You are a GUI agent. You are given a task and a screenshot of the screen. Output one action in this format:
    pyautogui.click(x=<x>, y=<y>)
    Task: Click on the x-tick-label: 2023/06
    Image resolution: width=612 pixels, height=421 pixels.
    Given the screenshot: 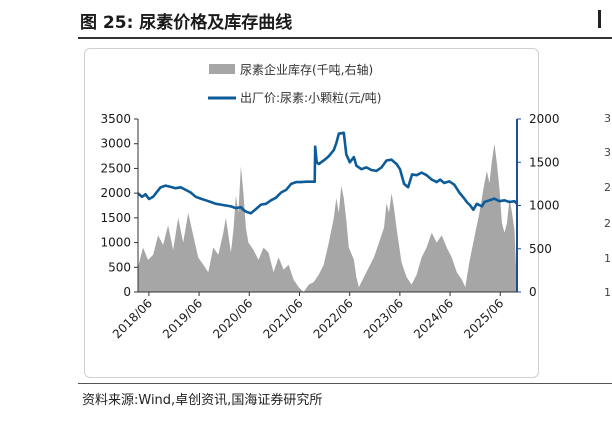 What is the action you would take?
    pyautogui.click(x=383, y=318)
    